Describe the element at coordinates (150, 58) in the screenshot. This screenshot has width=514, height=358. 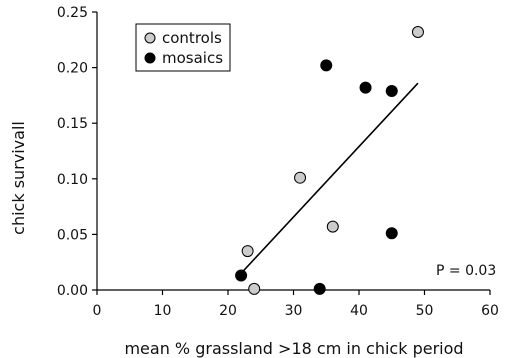
I see `legend-marker-mosaics` at that location.